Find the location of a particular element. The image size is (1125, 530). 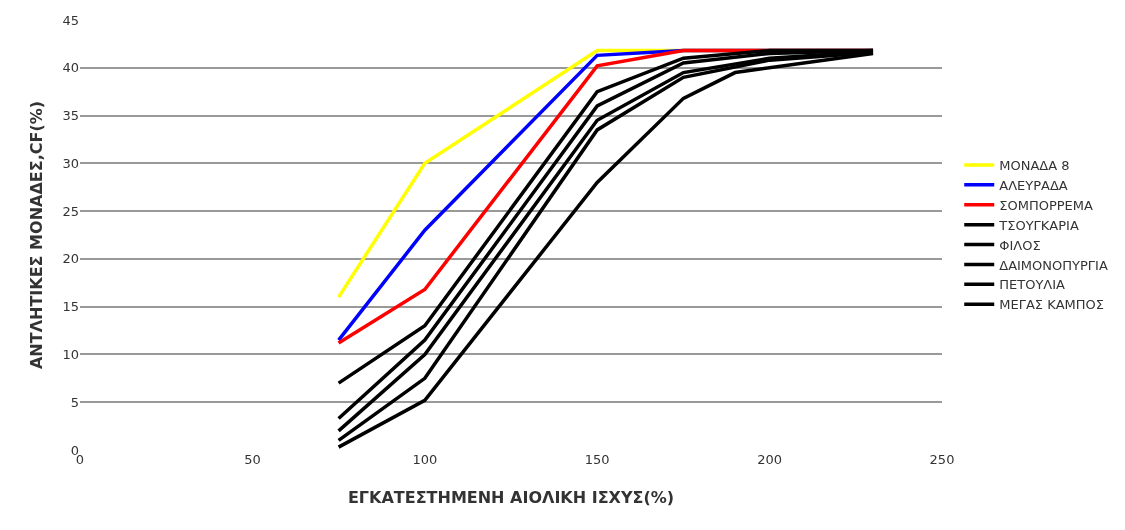

y-tick-label: 25 is located at coordinates (70, 211).